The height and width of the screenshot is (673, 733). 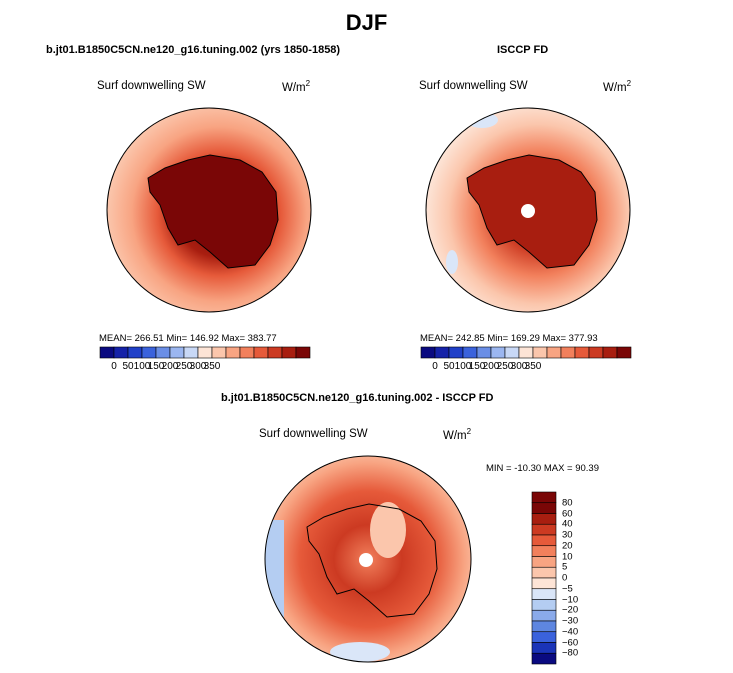 What do you see at coordinates (142, 366) in the screenshot?
I see `model-colorbar-tick: 100` at bounding box center [142, 366].